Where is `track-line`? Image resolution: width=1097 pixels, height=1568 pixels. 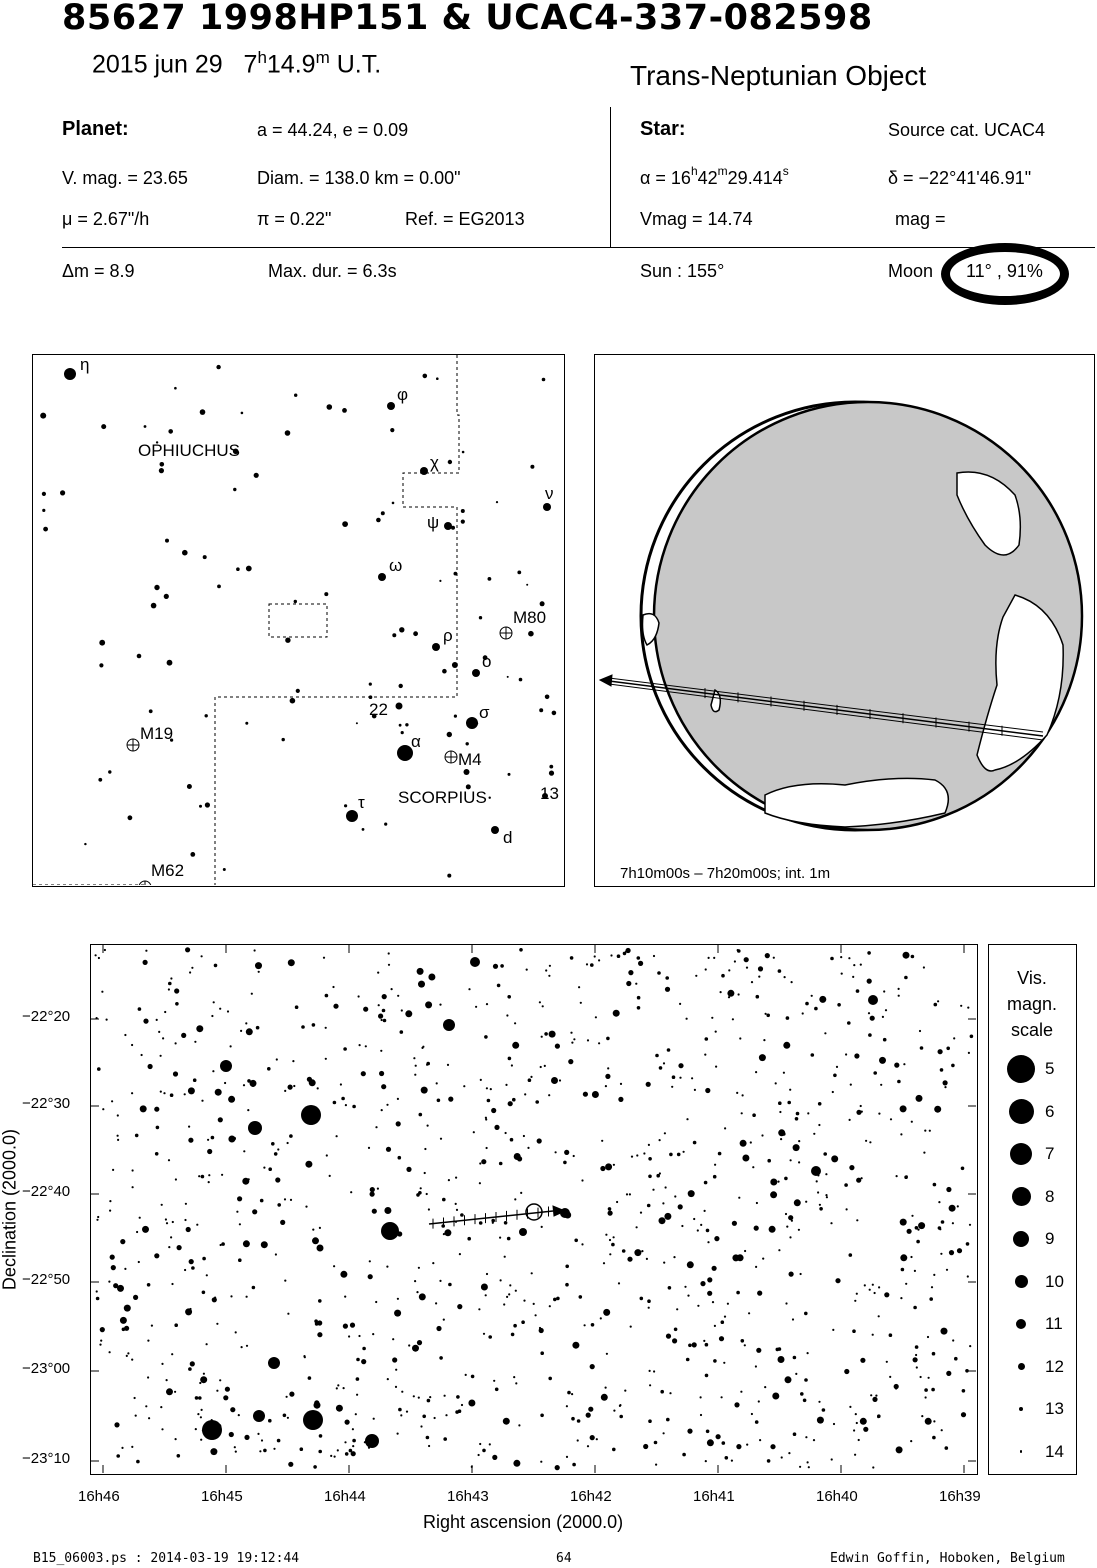 track-line is located at coordinates (491, 1217).